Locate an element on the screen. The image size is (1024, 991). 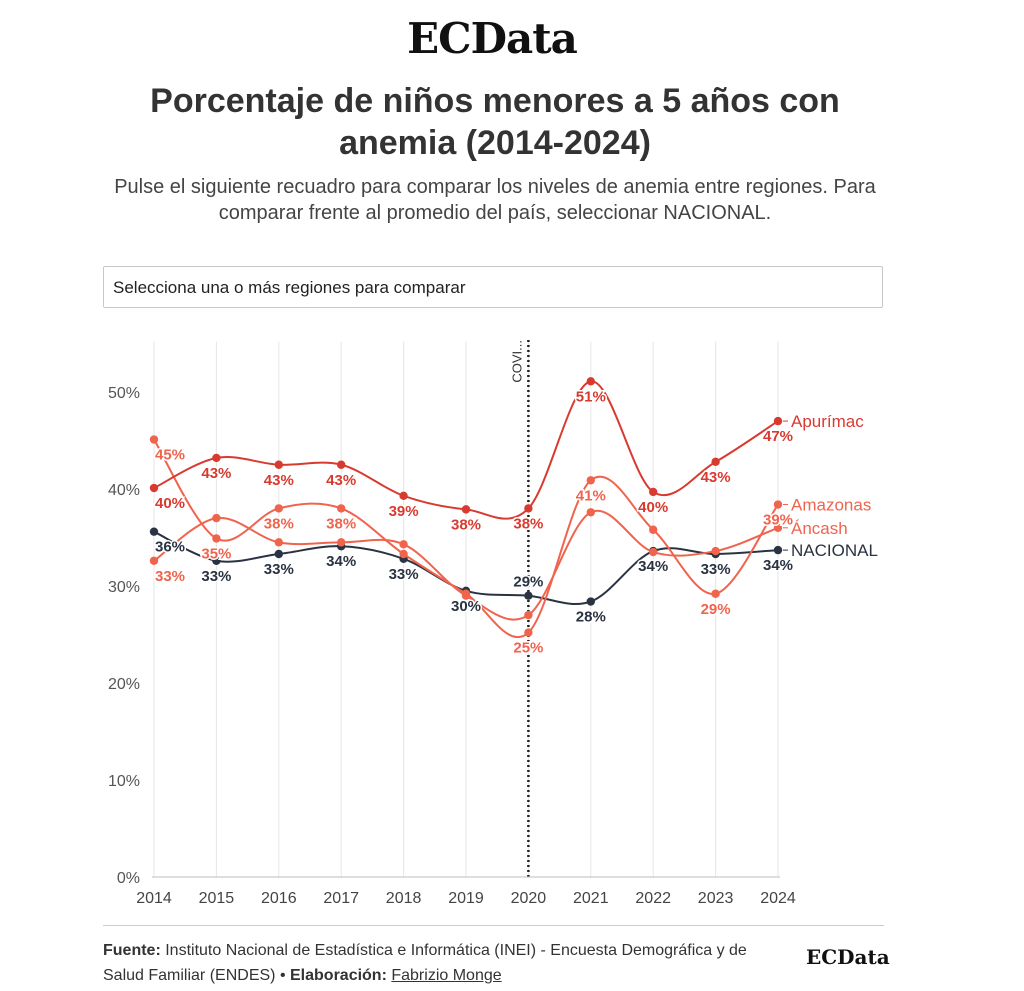
data-label: 25% is located at coordinates (528, 648).